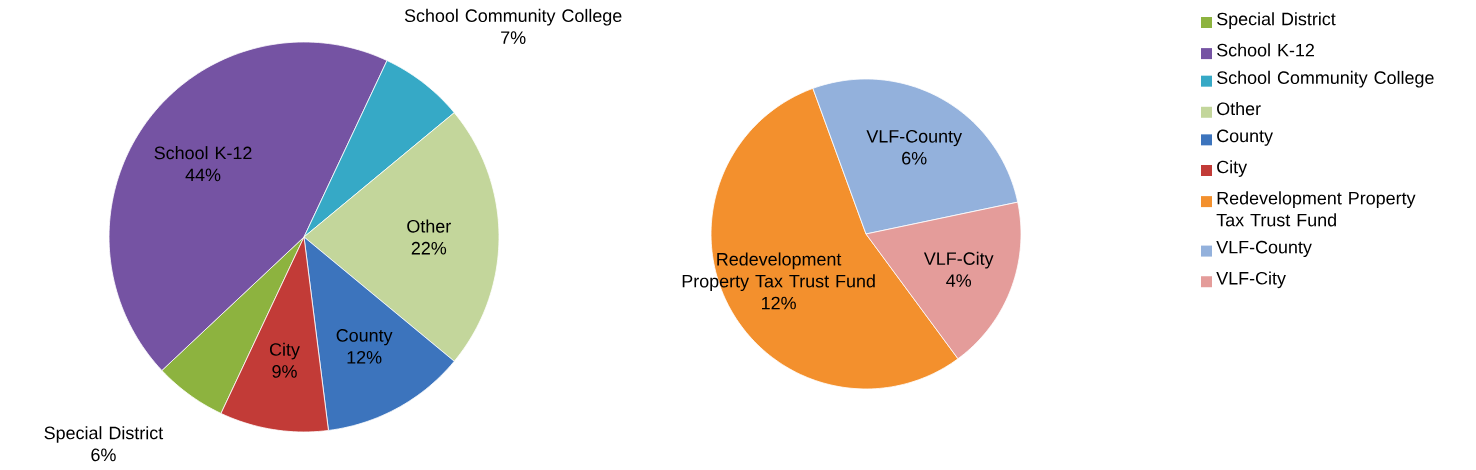 The image size is (1476, 470). I want to click on slice-label: VLF-County, so click(914, 138).